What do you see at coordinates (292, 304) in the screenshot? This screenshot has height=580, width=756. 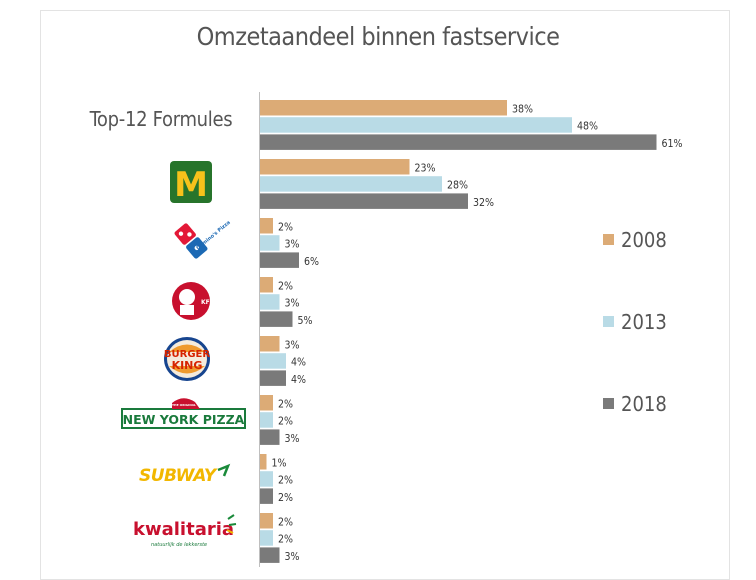 I see `bar-label-2013-3: 3%` at bounding box center [292, 304].